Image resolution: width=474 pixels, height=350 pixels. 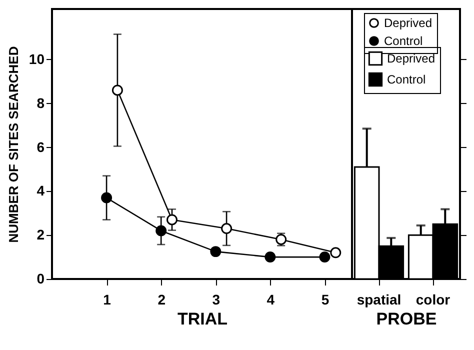 I want to click on y-tick-label: 10, so click(x=36, y=58).